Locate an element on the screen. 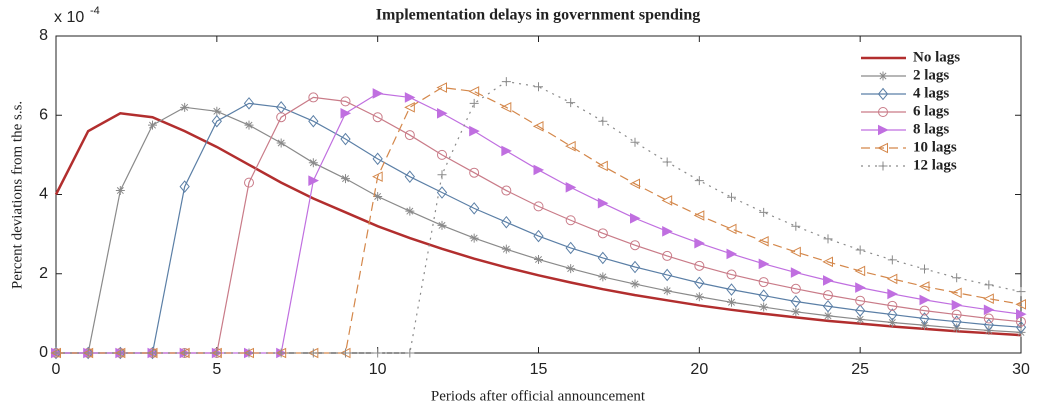  x-tick-label: 20 is located at coordinates (699, 369).